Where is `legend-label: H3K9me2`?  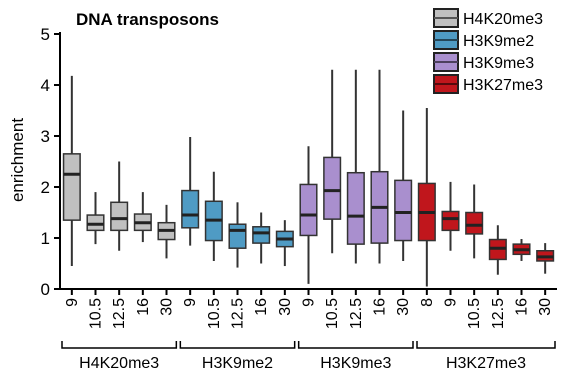
legend-label: H3K9me2 is located at coordinates (498, 41).